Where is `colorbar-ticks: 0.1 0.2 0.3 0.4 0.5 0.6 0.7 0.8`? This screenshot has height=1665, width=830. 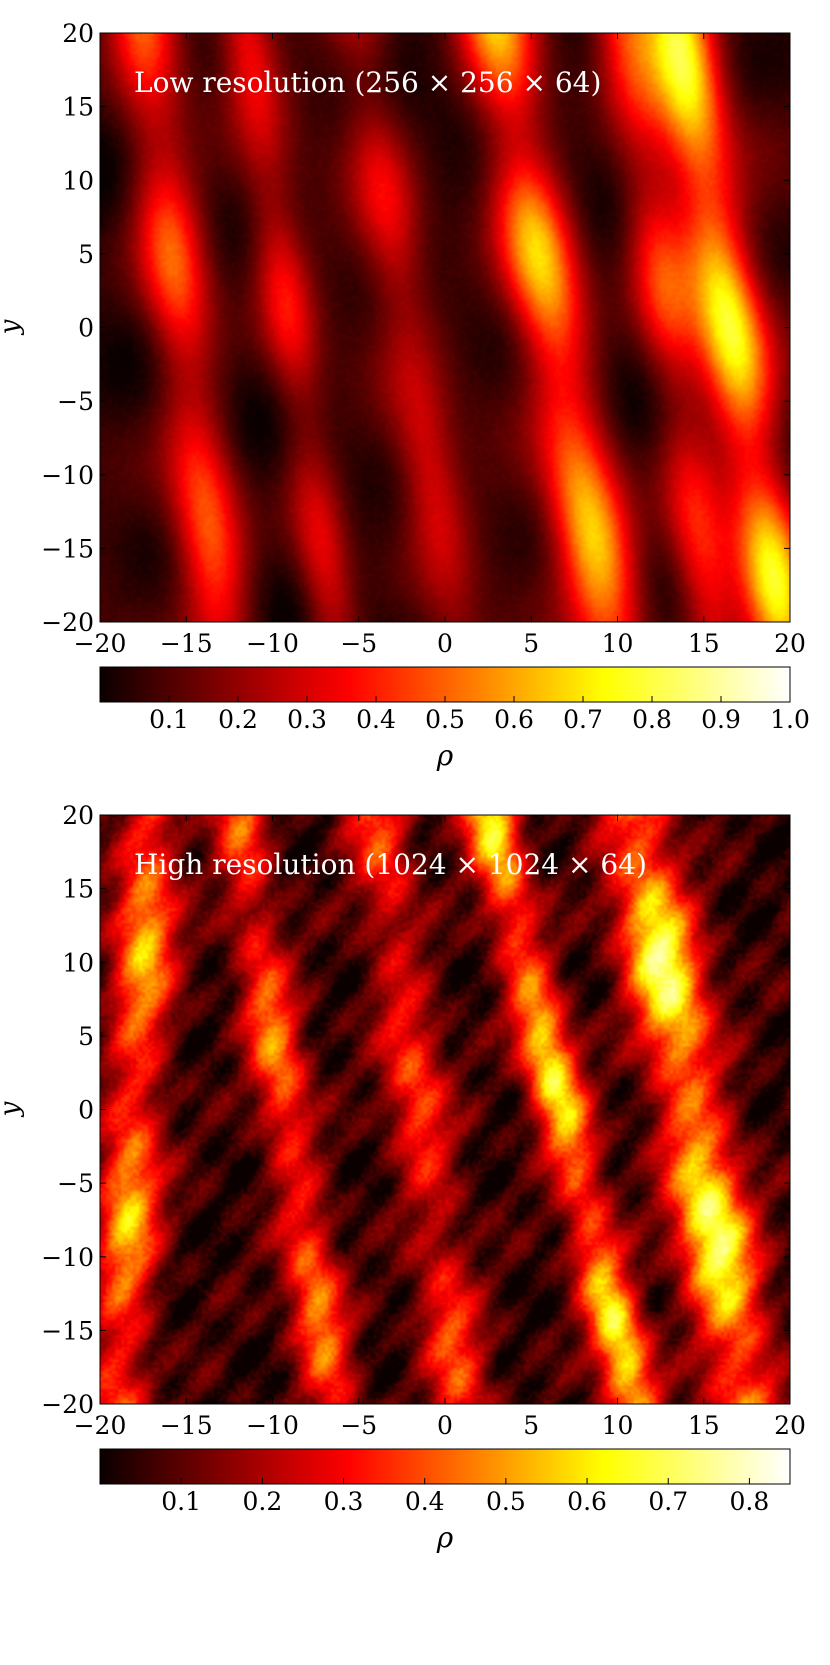 colorbar-ticks: 0.1 0.2 0.3 0.4 0.5 0.6 0.7 0.8 is located at coordinates (465, 1497).